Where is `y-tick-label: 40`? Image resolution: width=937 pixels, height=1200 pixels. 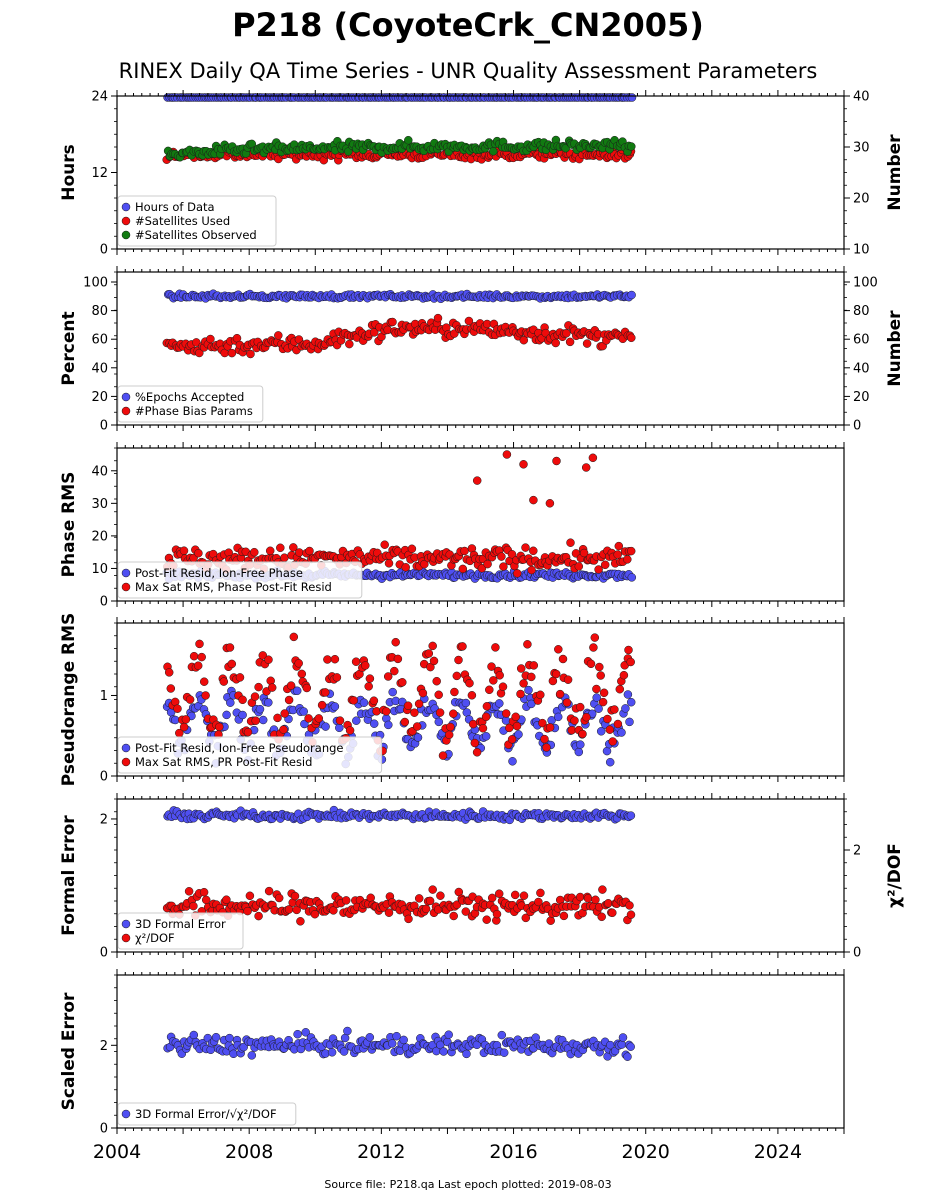
y-tick-label: 40 is located at coordinates (99, 471).